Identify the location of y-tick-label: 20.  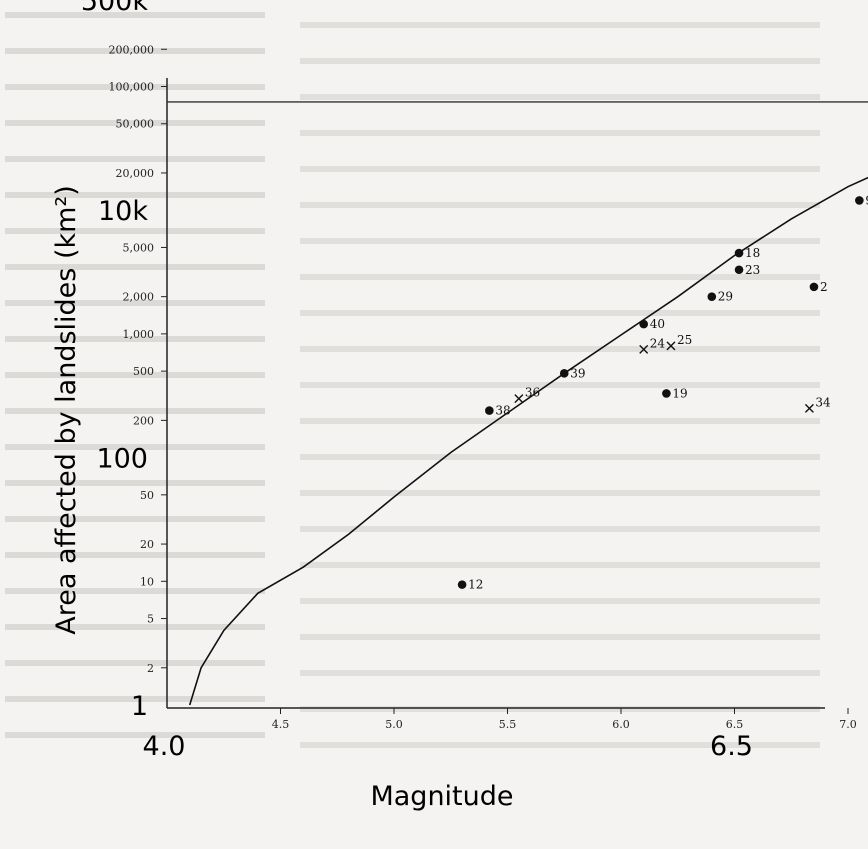
(147, 544).